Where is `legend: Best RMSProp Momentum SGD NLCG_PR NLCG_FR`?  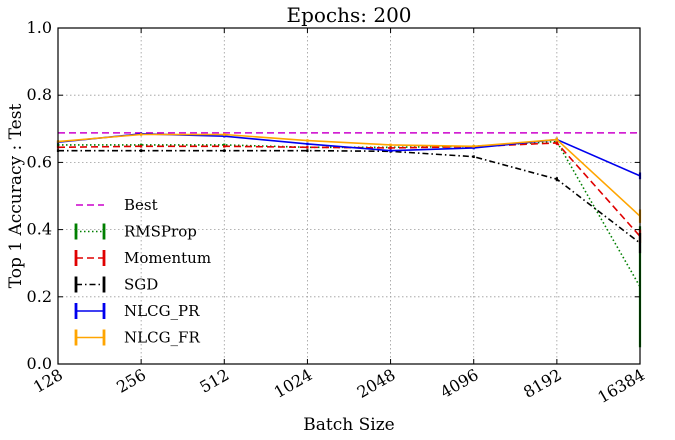
legend: Best RMSProp Momentum SGD NLCG_PR NLCG_FR is located at coordinates (142, 271).